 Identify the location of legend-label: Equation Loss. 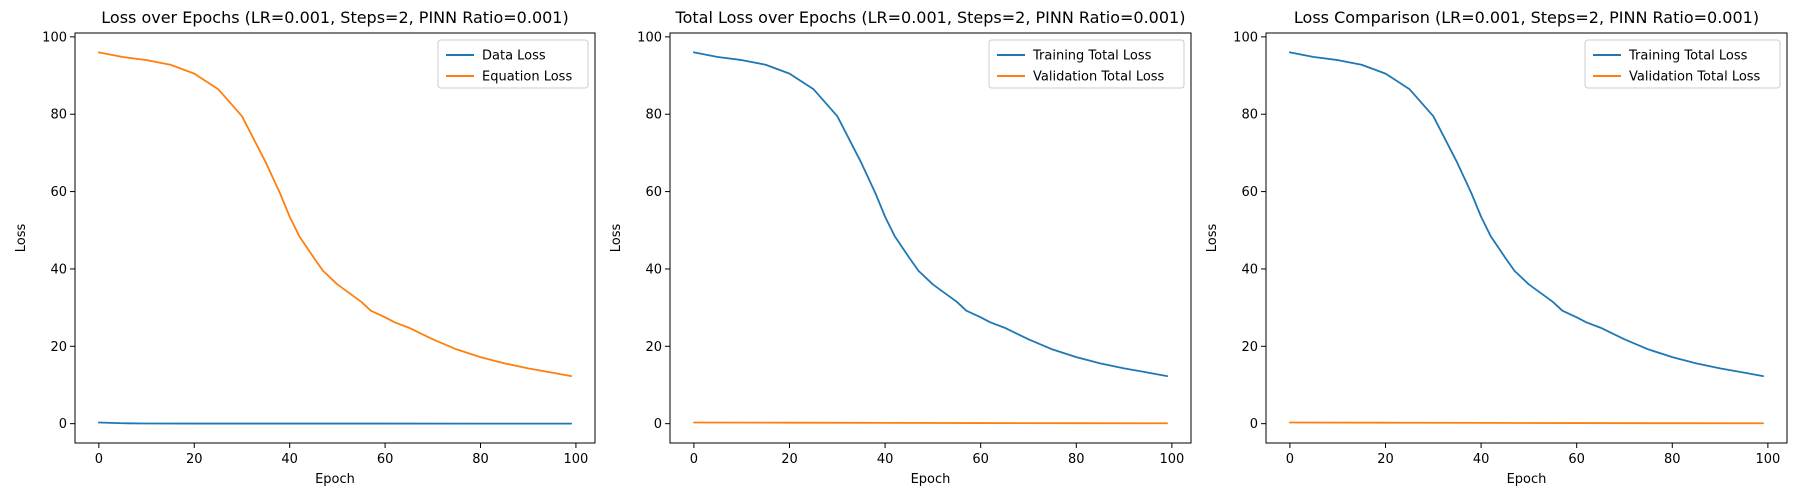
(527, 77).